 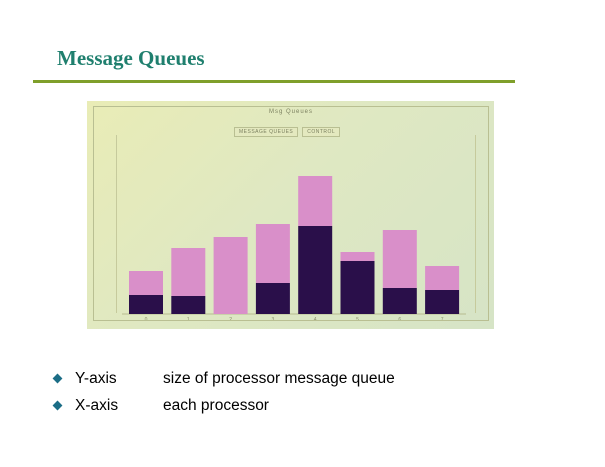 What do you see at coordinates (131, 58) in the screenshot?
I see `slide-title: Message Queues` at bounding box center [131, 58].